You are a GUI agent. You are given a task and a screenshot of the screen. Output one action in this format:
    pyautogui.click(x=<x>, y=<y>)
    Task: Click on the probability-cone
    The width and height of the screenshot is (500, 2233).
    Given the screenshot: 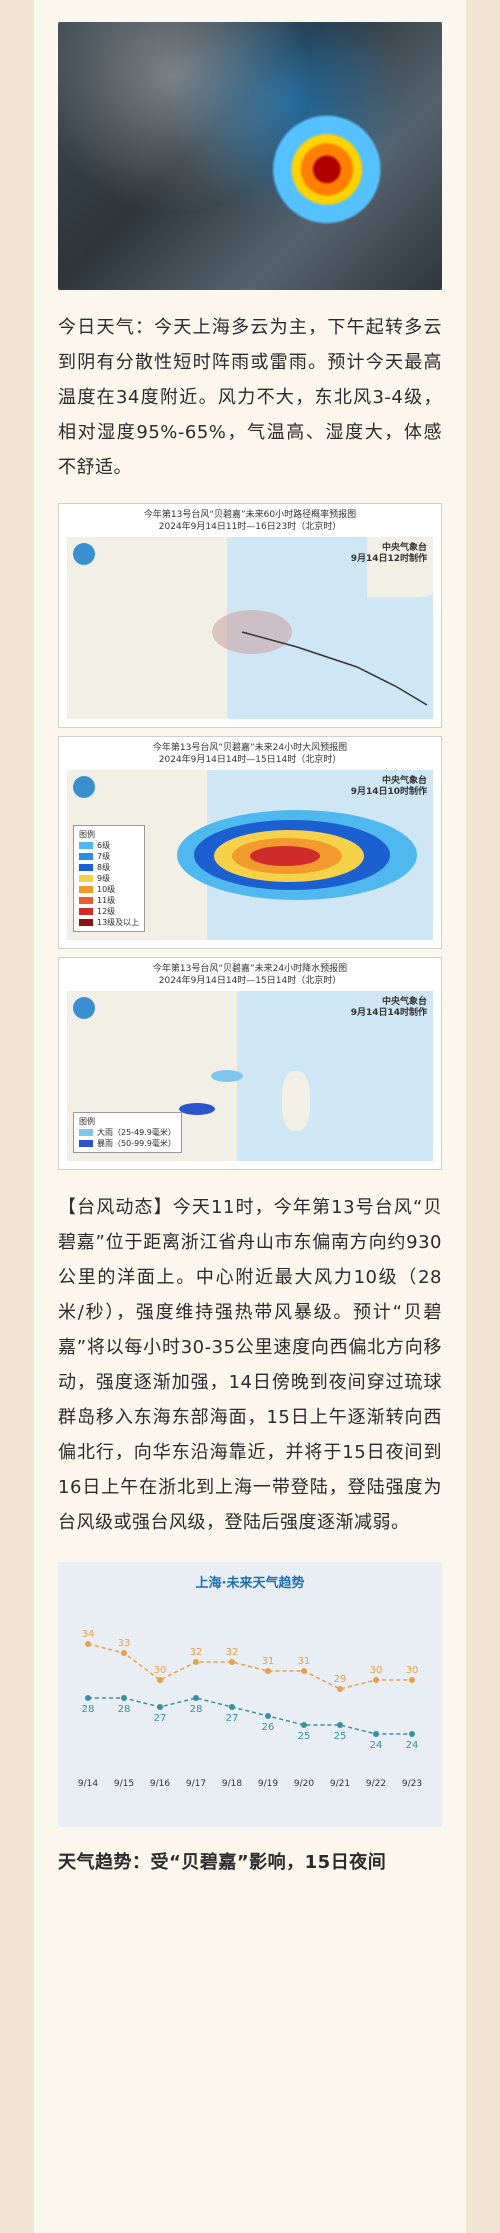 What is the action you would take?
    pyautogui.click(x=252, y=632)
    